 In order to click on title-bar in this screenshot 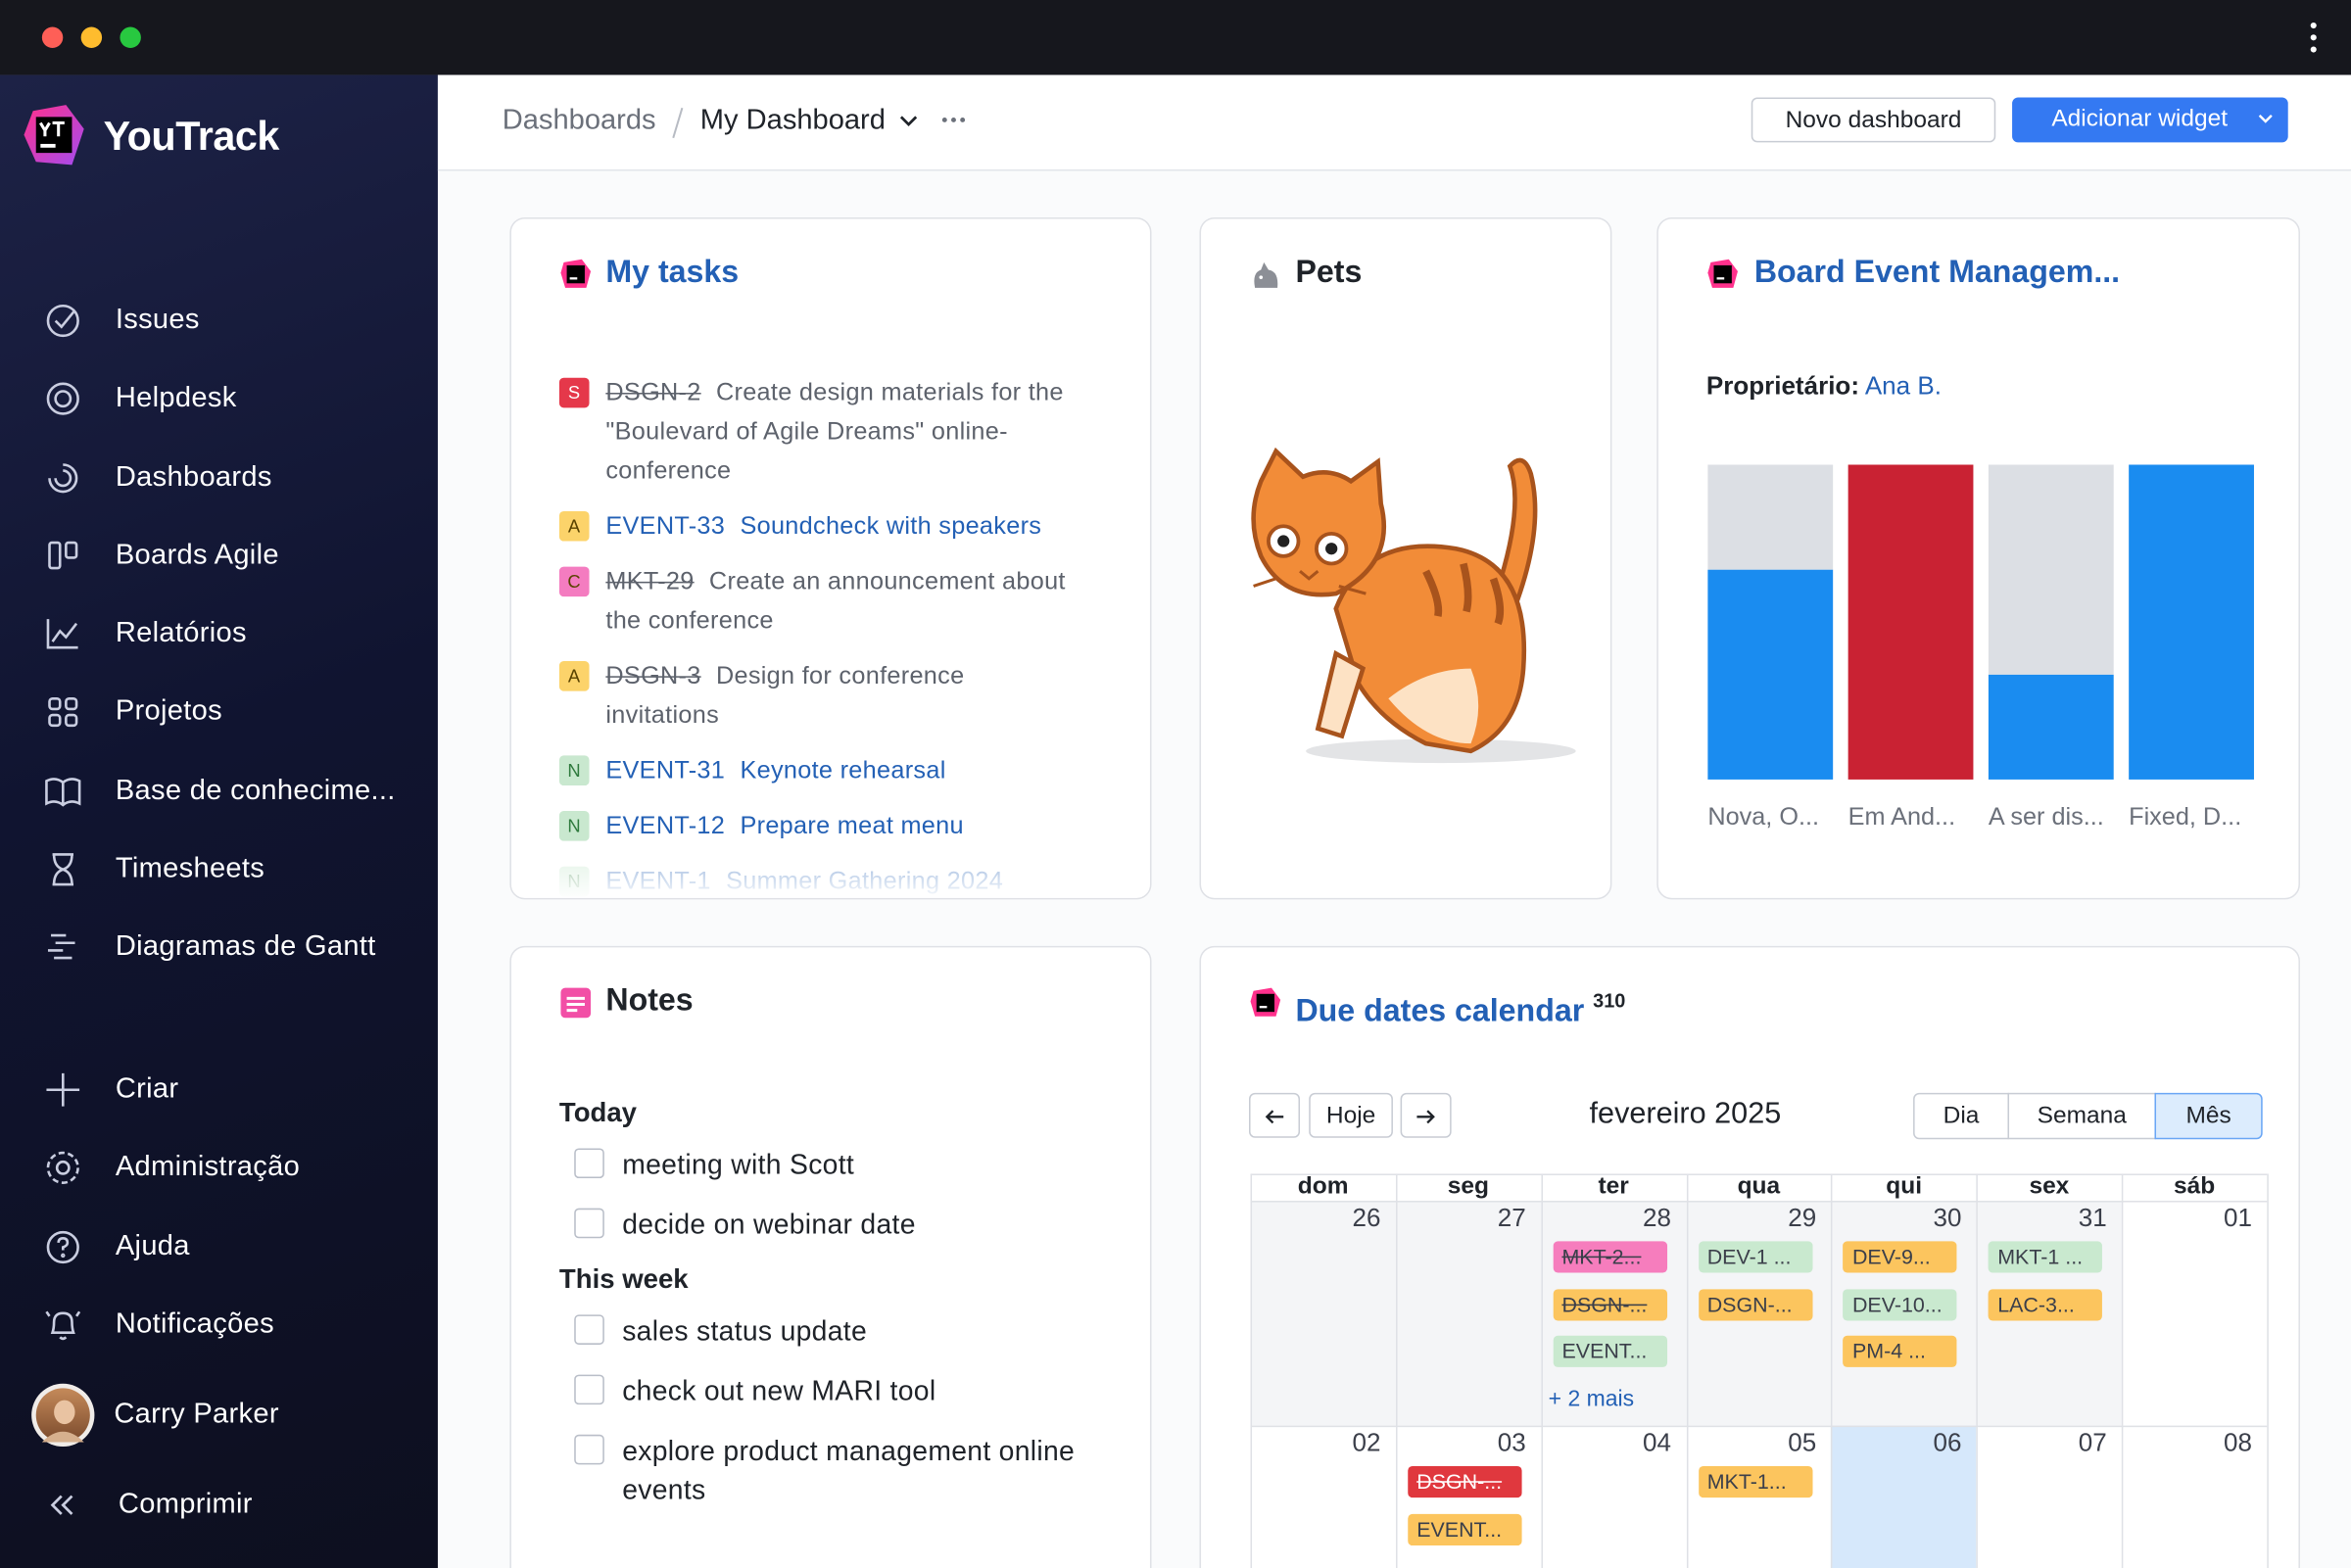, I will do `click(1175, 37)`.